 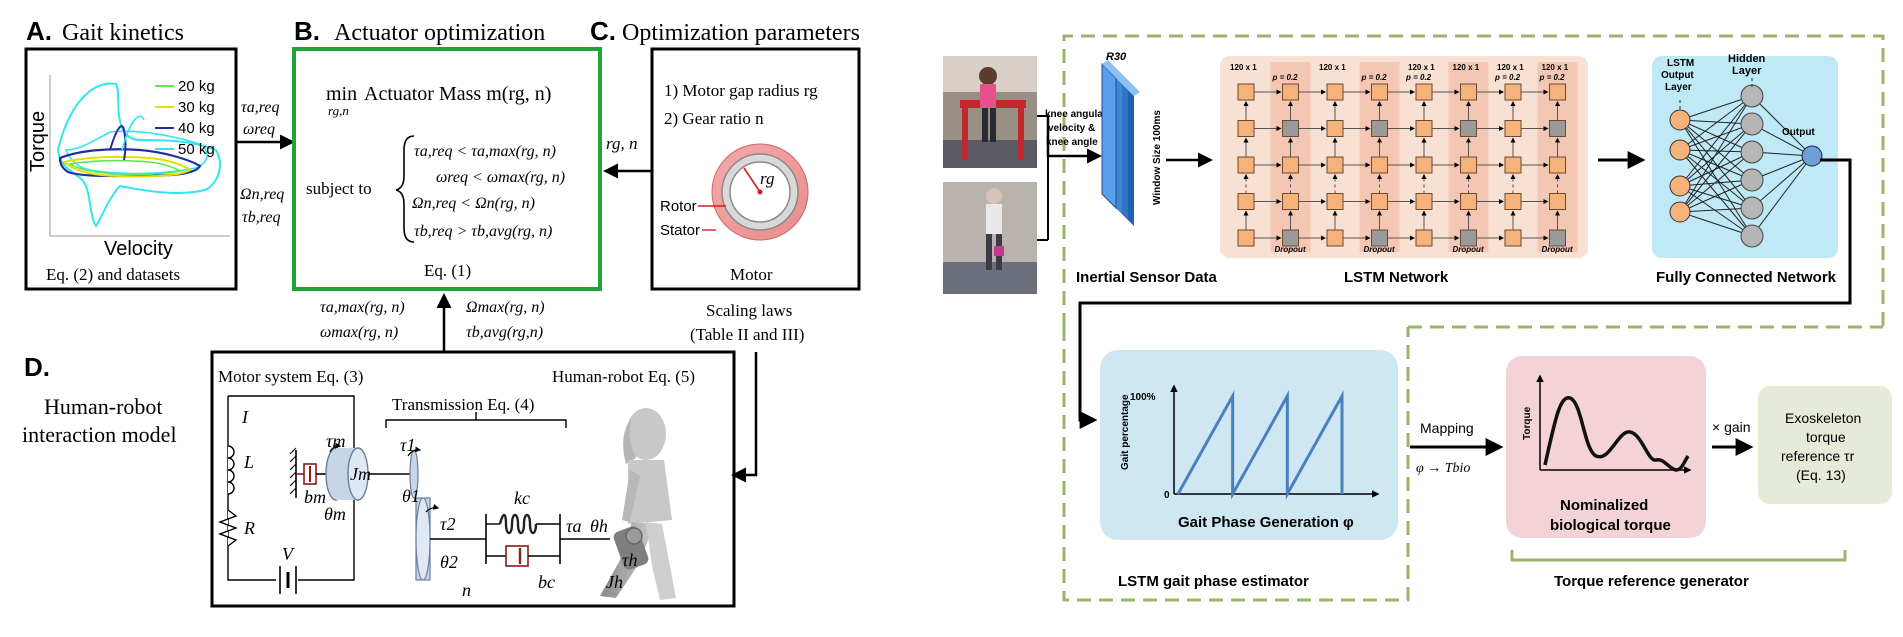 What do you see at coordinates (988, 96) in the screenshot?
I see `walker-child-body` at bounding box center [988, 96].